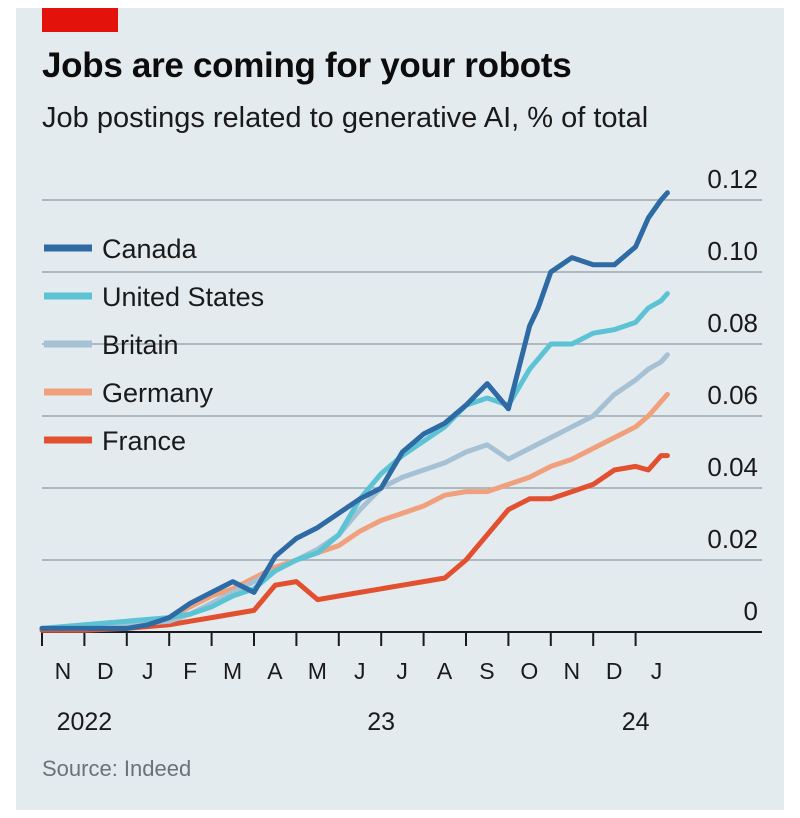  What do you see at coordinates (63, 671) in the screenshot?
I see `month-label-0: N` at bounding box center [63, 671].